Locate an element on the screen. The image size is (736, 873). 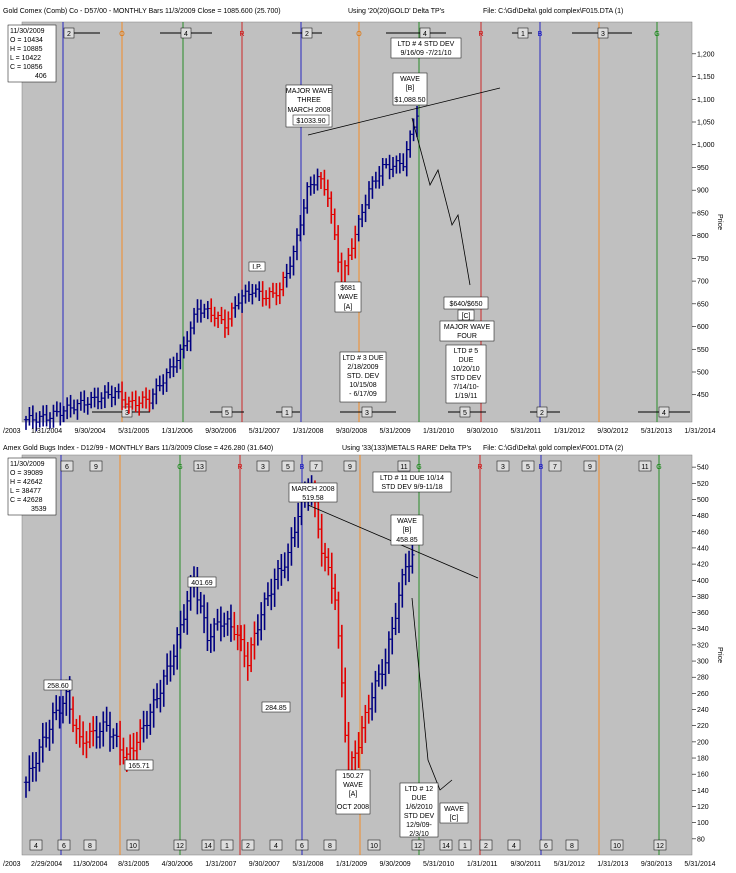
svg-text: 9/16/09 -7/21/10 is located at coordinates (426, 53).